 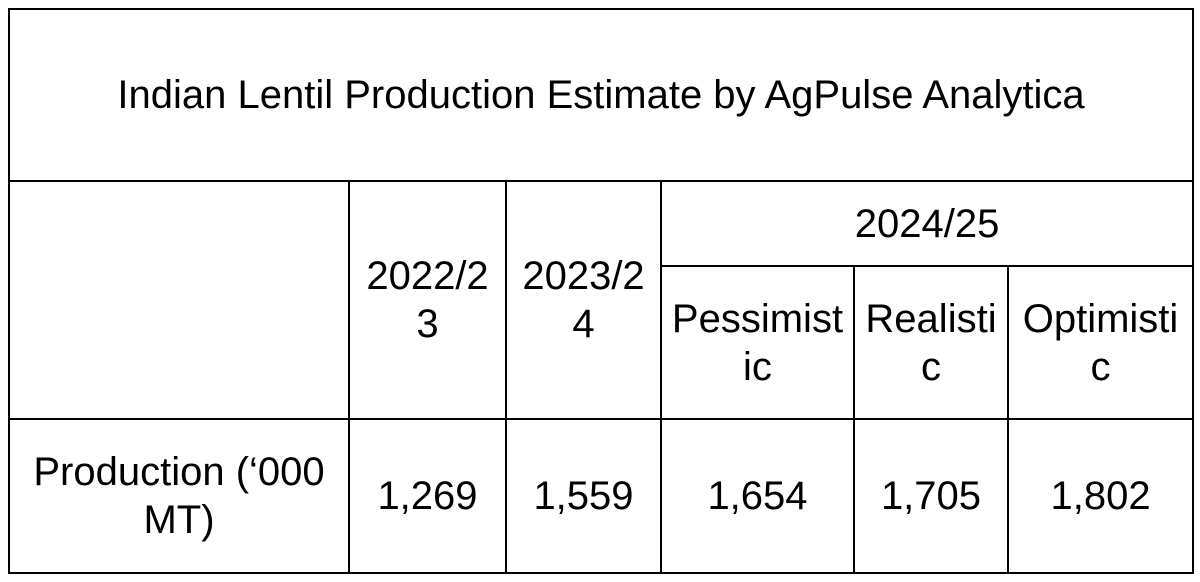 I want to click on row-label: Production (‘000 MT), so click(x=179, y=496).